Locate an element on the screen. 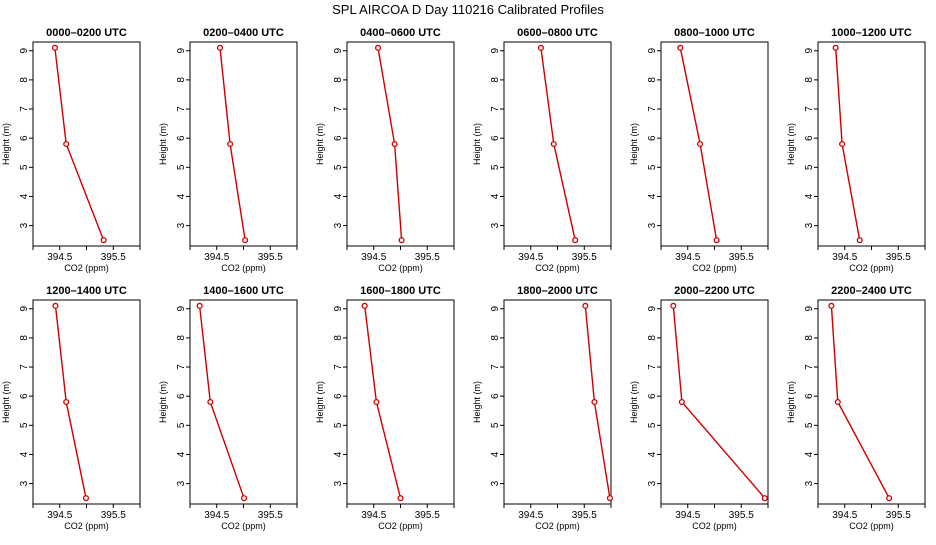  panel-title: 0600–0800 UTC is located at coordinates (557, 33).